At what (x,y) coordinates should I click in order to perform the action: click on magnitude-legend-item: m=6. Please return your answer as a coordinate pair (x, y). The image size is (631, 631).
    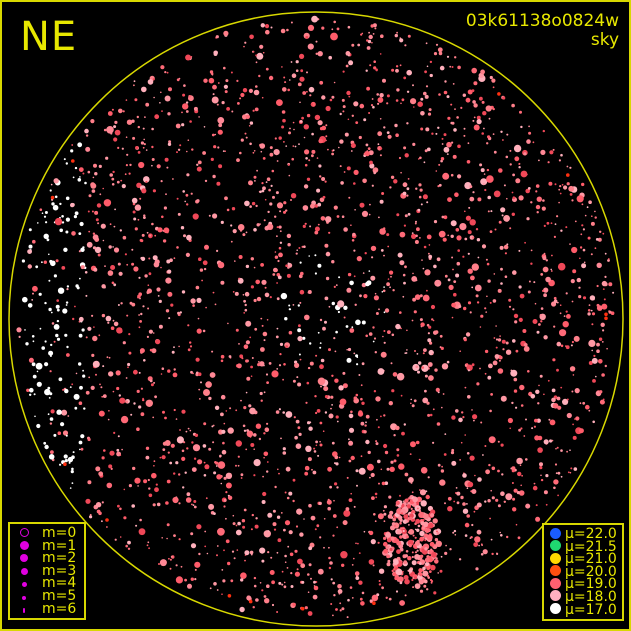
    Looking at the image, I should click on (47, 608).